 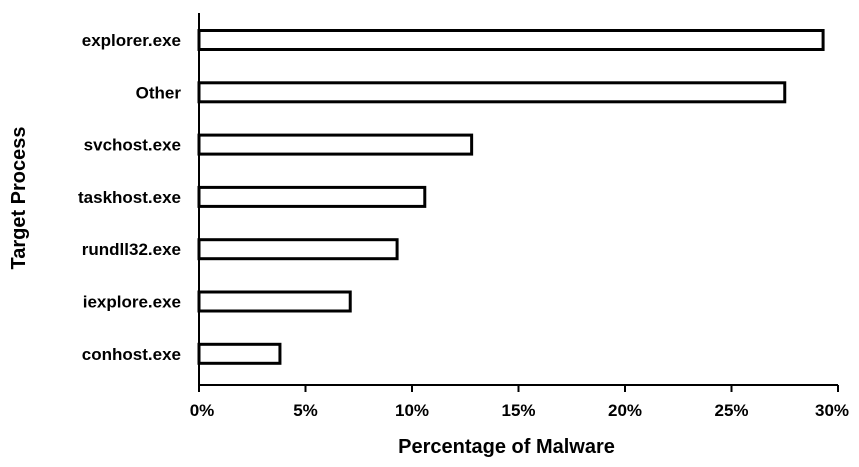 What do you see at coordinates (131, 40) in the screenshot?
I see `category-label: explorer.exe` at bounding box center [131, 40].